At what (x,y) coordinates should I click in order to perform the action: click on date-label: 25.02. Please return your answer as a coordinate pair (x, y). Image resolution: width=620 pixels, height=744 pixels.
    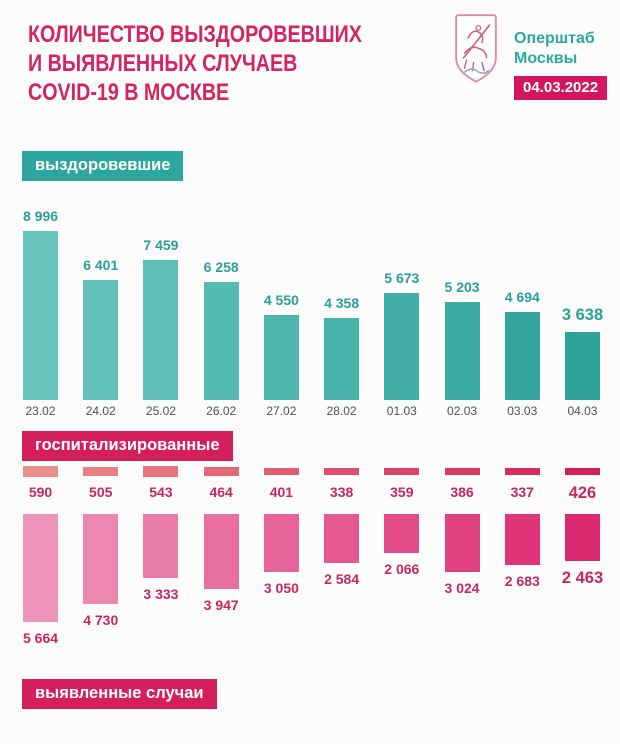
    Looking at the image, I should click on (160, 411).